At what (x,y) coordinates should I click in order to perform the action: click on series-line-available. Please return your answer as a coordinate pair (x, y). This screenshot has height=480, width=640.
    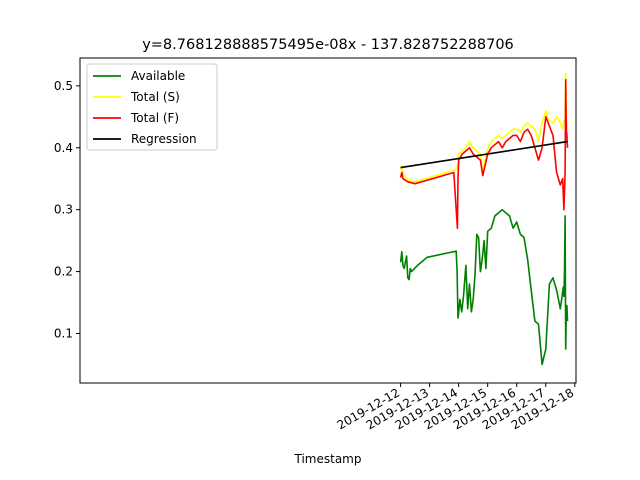
    Looking at the image, I should click on (484, 287).